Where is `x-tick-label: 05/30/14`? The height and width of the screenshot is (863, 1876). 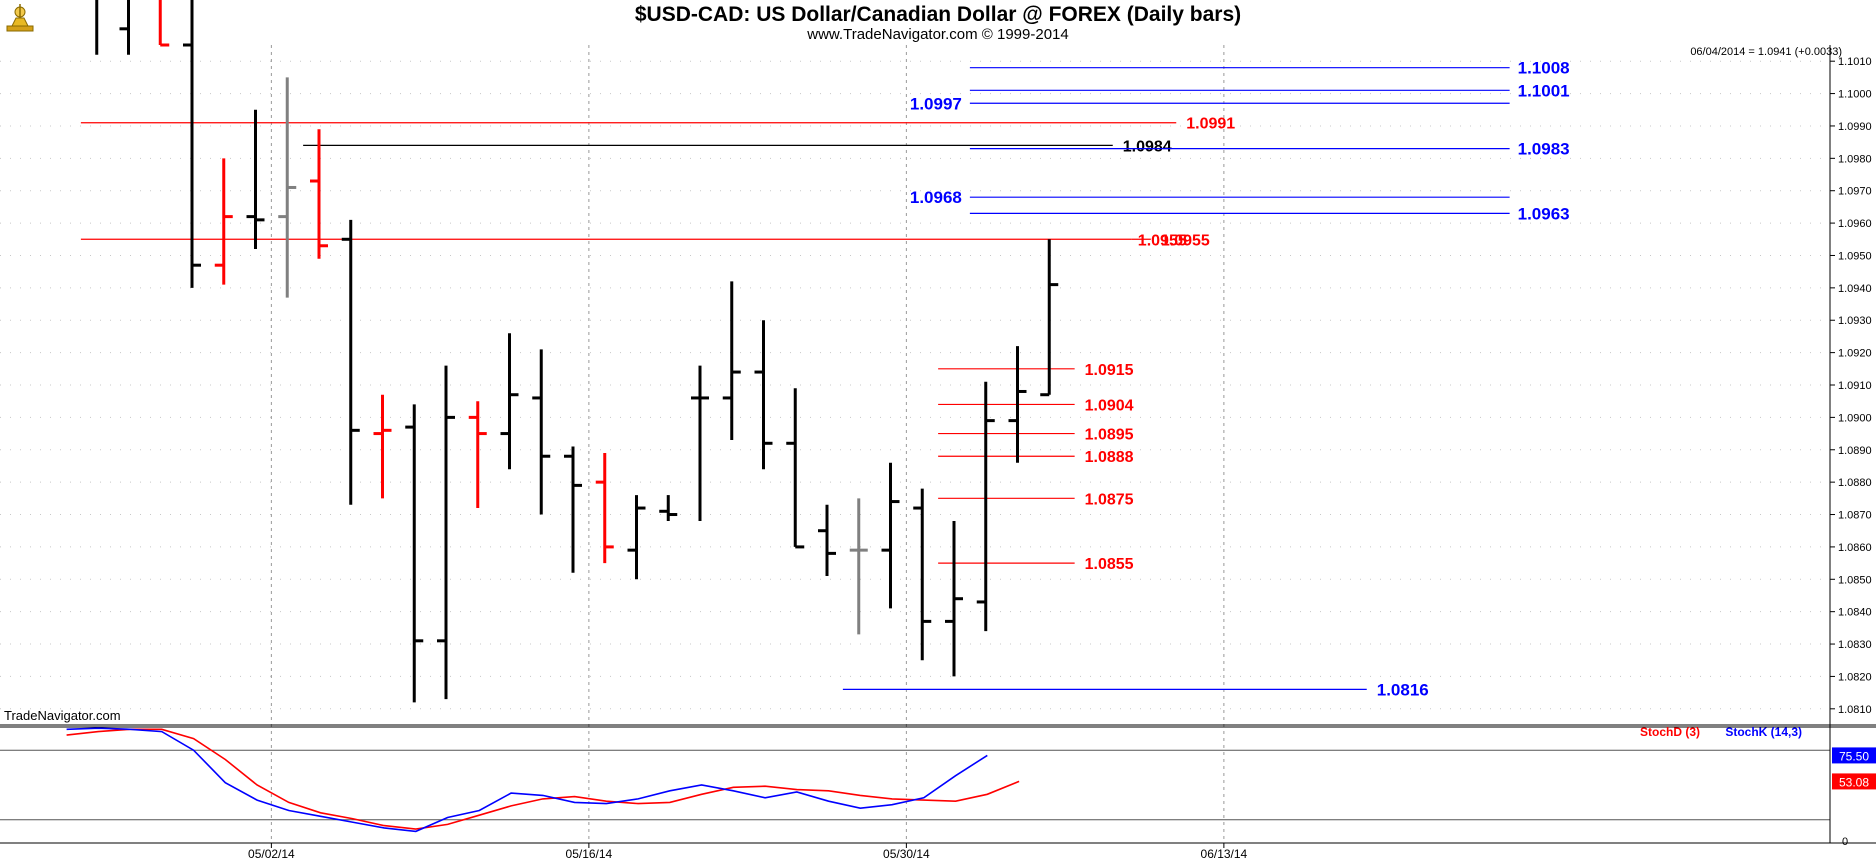 x-tick-label: 05/30/14 is located at coordinates (906, 854).